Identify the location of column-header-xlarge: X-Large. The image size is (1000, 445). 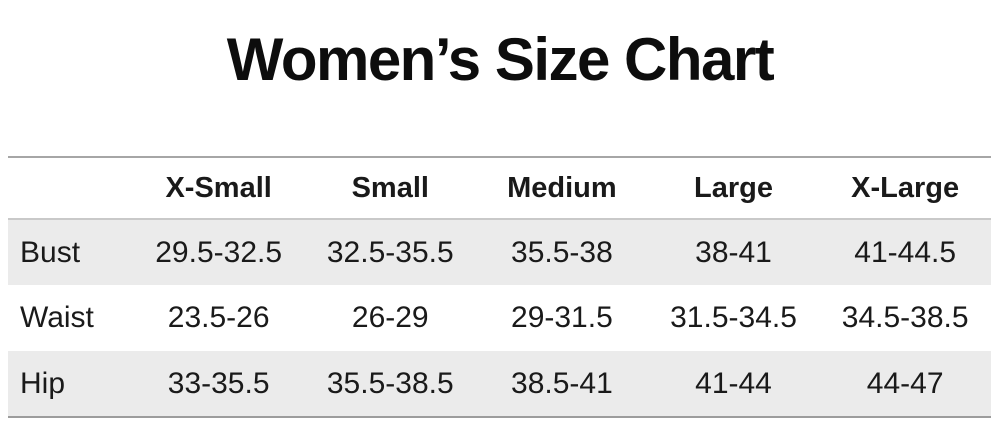
(905, 188).